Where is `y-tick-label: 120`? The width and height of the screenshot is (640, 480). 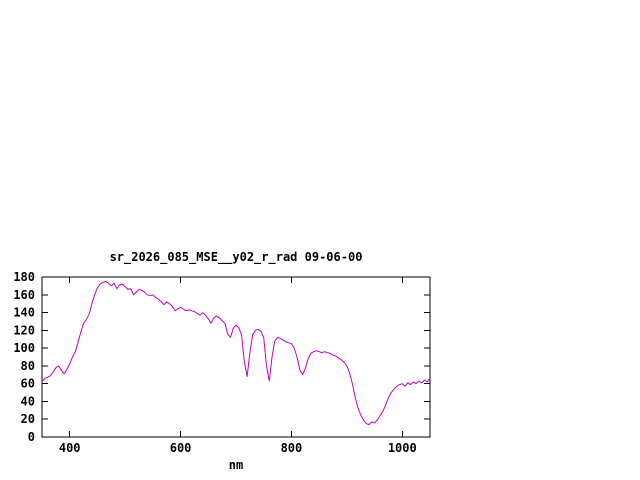
y-tick-label: 120 is located at coordinates (24, 330).